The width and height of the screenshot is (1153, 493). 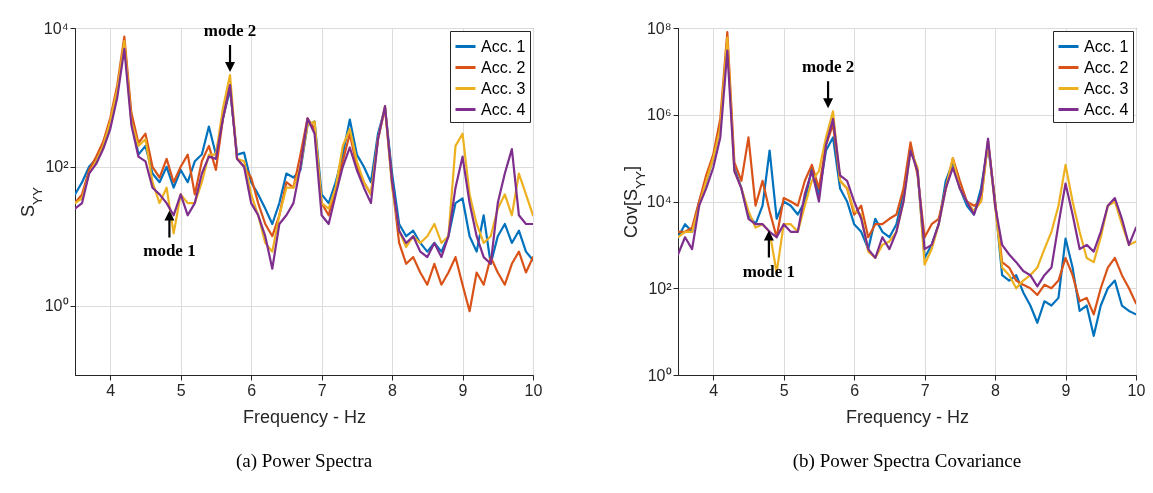 What do you see at coordinates (907, 461) in the screenshot?
I see `text: (b) Power Spectra Covariance` at bounding box center [907, 461].